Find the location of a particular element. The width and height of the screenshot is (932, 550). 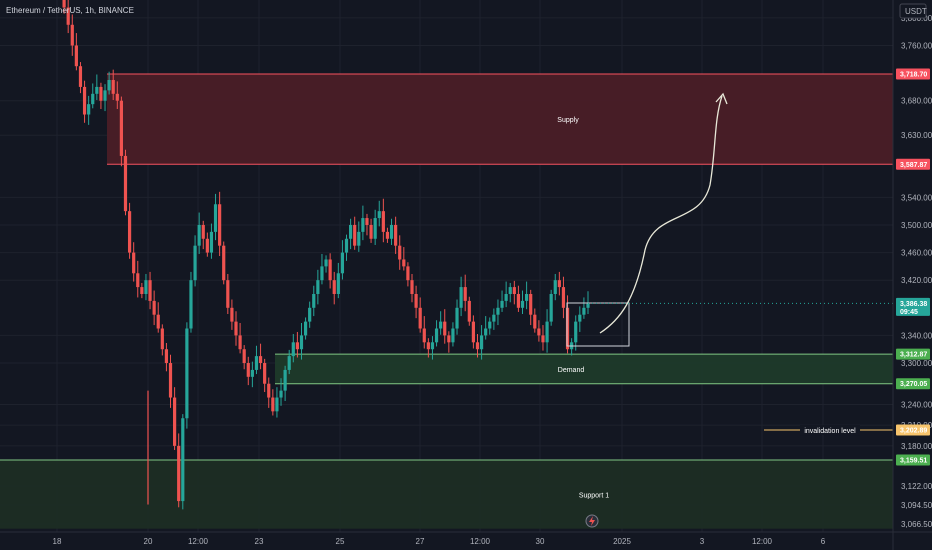

arrow-head-icon is located at coordinates (721, 98).